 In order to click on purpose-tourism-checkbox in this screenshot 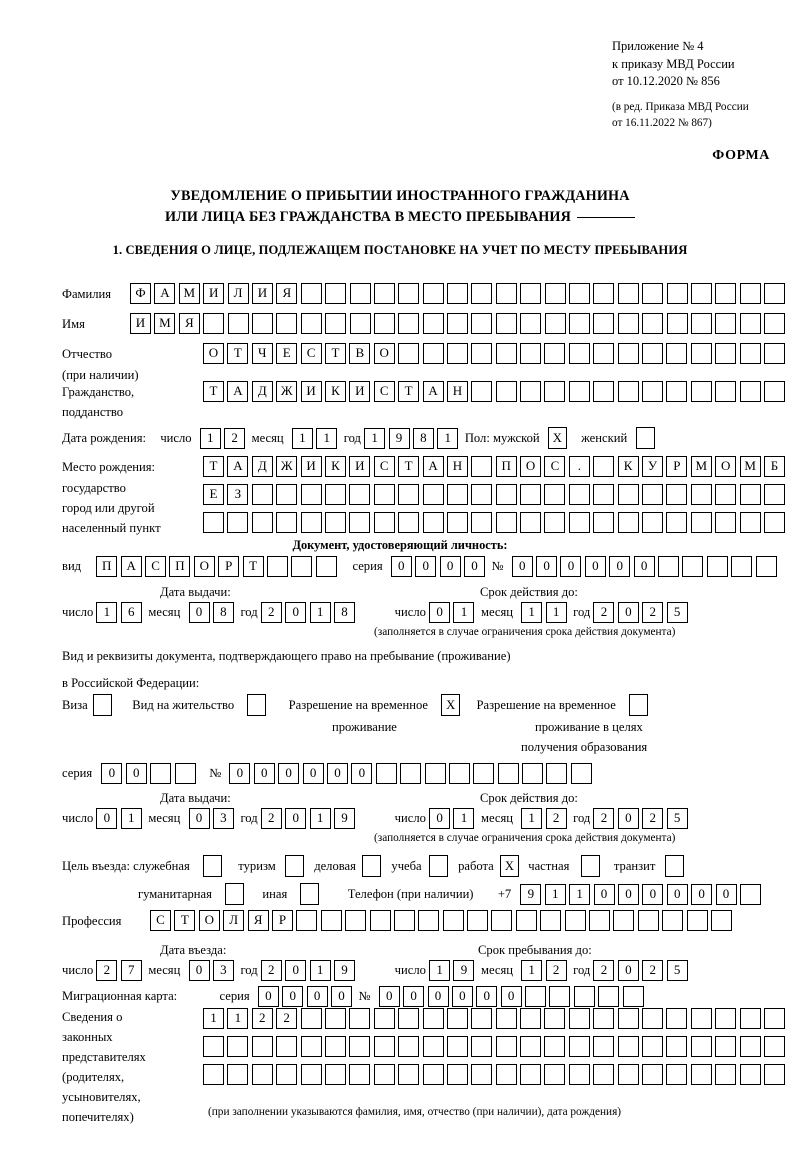, I will do `click(294, 866)`.